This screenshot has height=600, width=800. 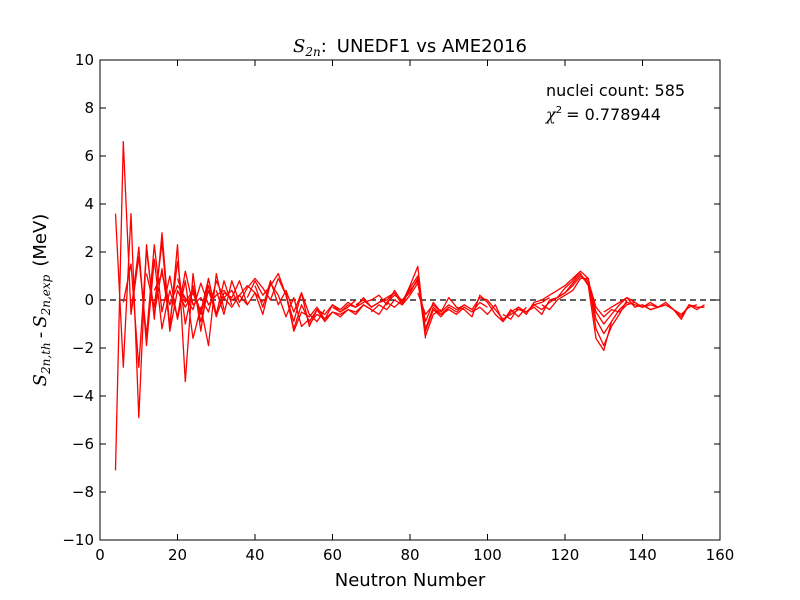 What do you see at coordinates (83, 492) in the screenshot?
I see `y-tick-label: −8` at bounding box center [83, 492].